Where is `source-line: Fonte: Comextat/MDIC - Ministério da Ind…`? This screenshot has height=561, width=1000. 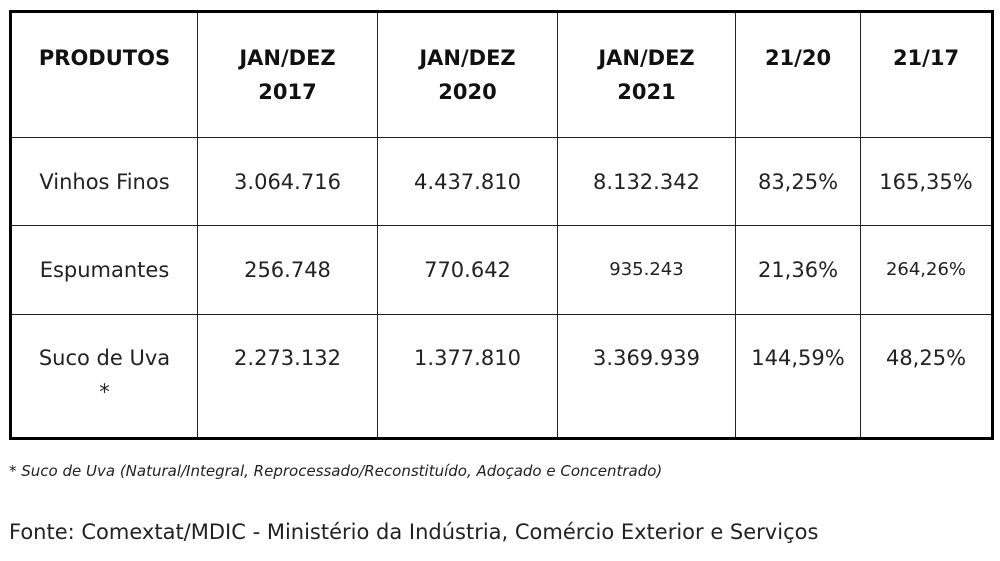
source-line: Fonte: Comextat/MDIC - Ministério da Ind… is located at coordinates (414, 532).